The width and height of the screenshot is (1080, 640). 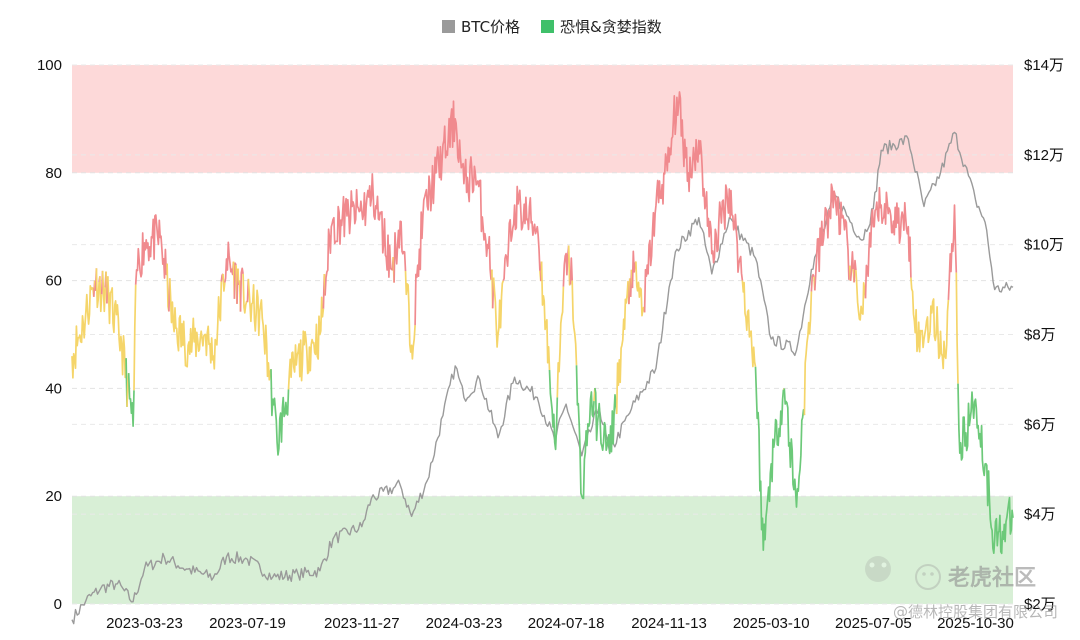 I want to click on watermark-credit-text: @德林控股集团有限公司, so click(x=975, y=612).